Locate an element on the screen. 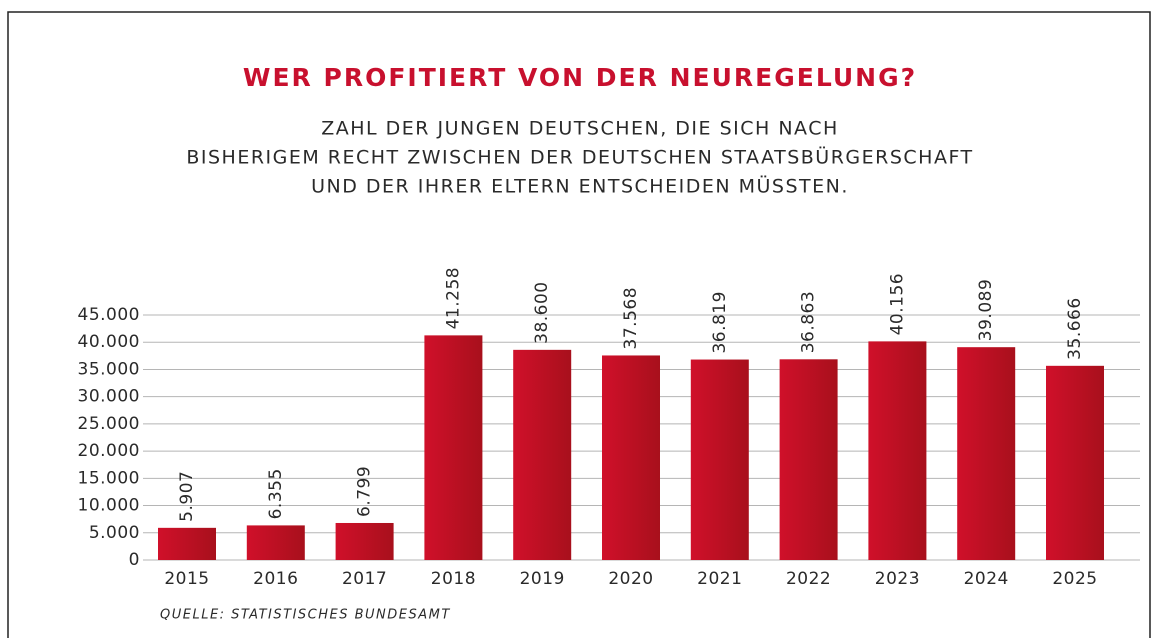  value-label: 6.355 is located at coordinates (276, 493).